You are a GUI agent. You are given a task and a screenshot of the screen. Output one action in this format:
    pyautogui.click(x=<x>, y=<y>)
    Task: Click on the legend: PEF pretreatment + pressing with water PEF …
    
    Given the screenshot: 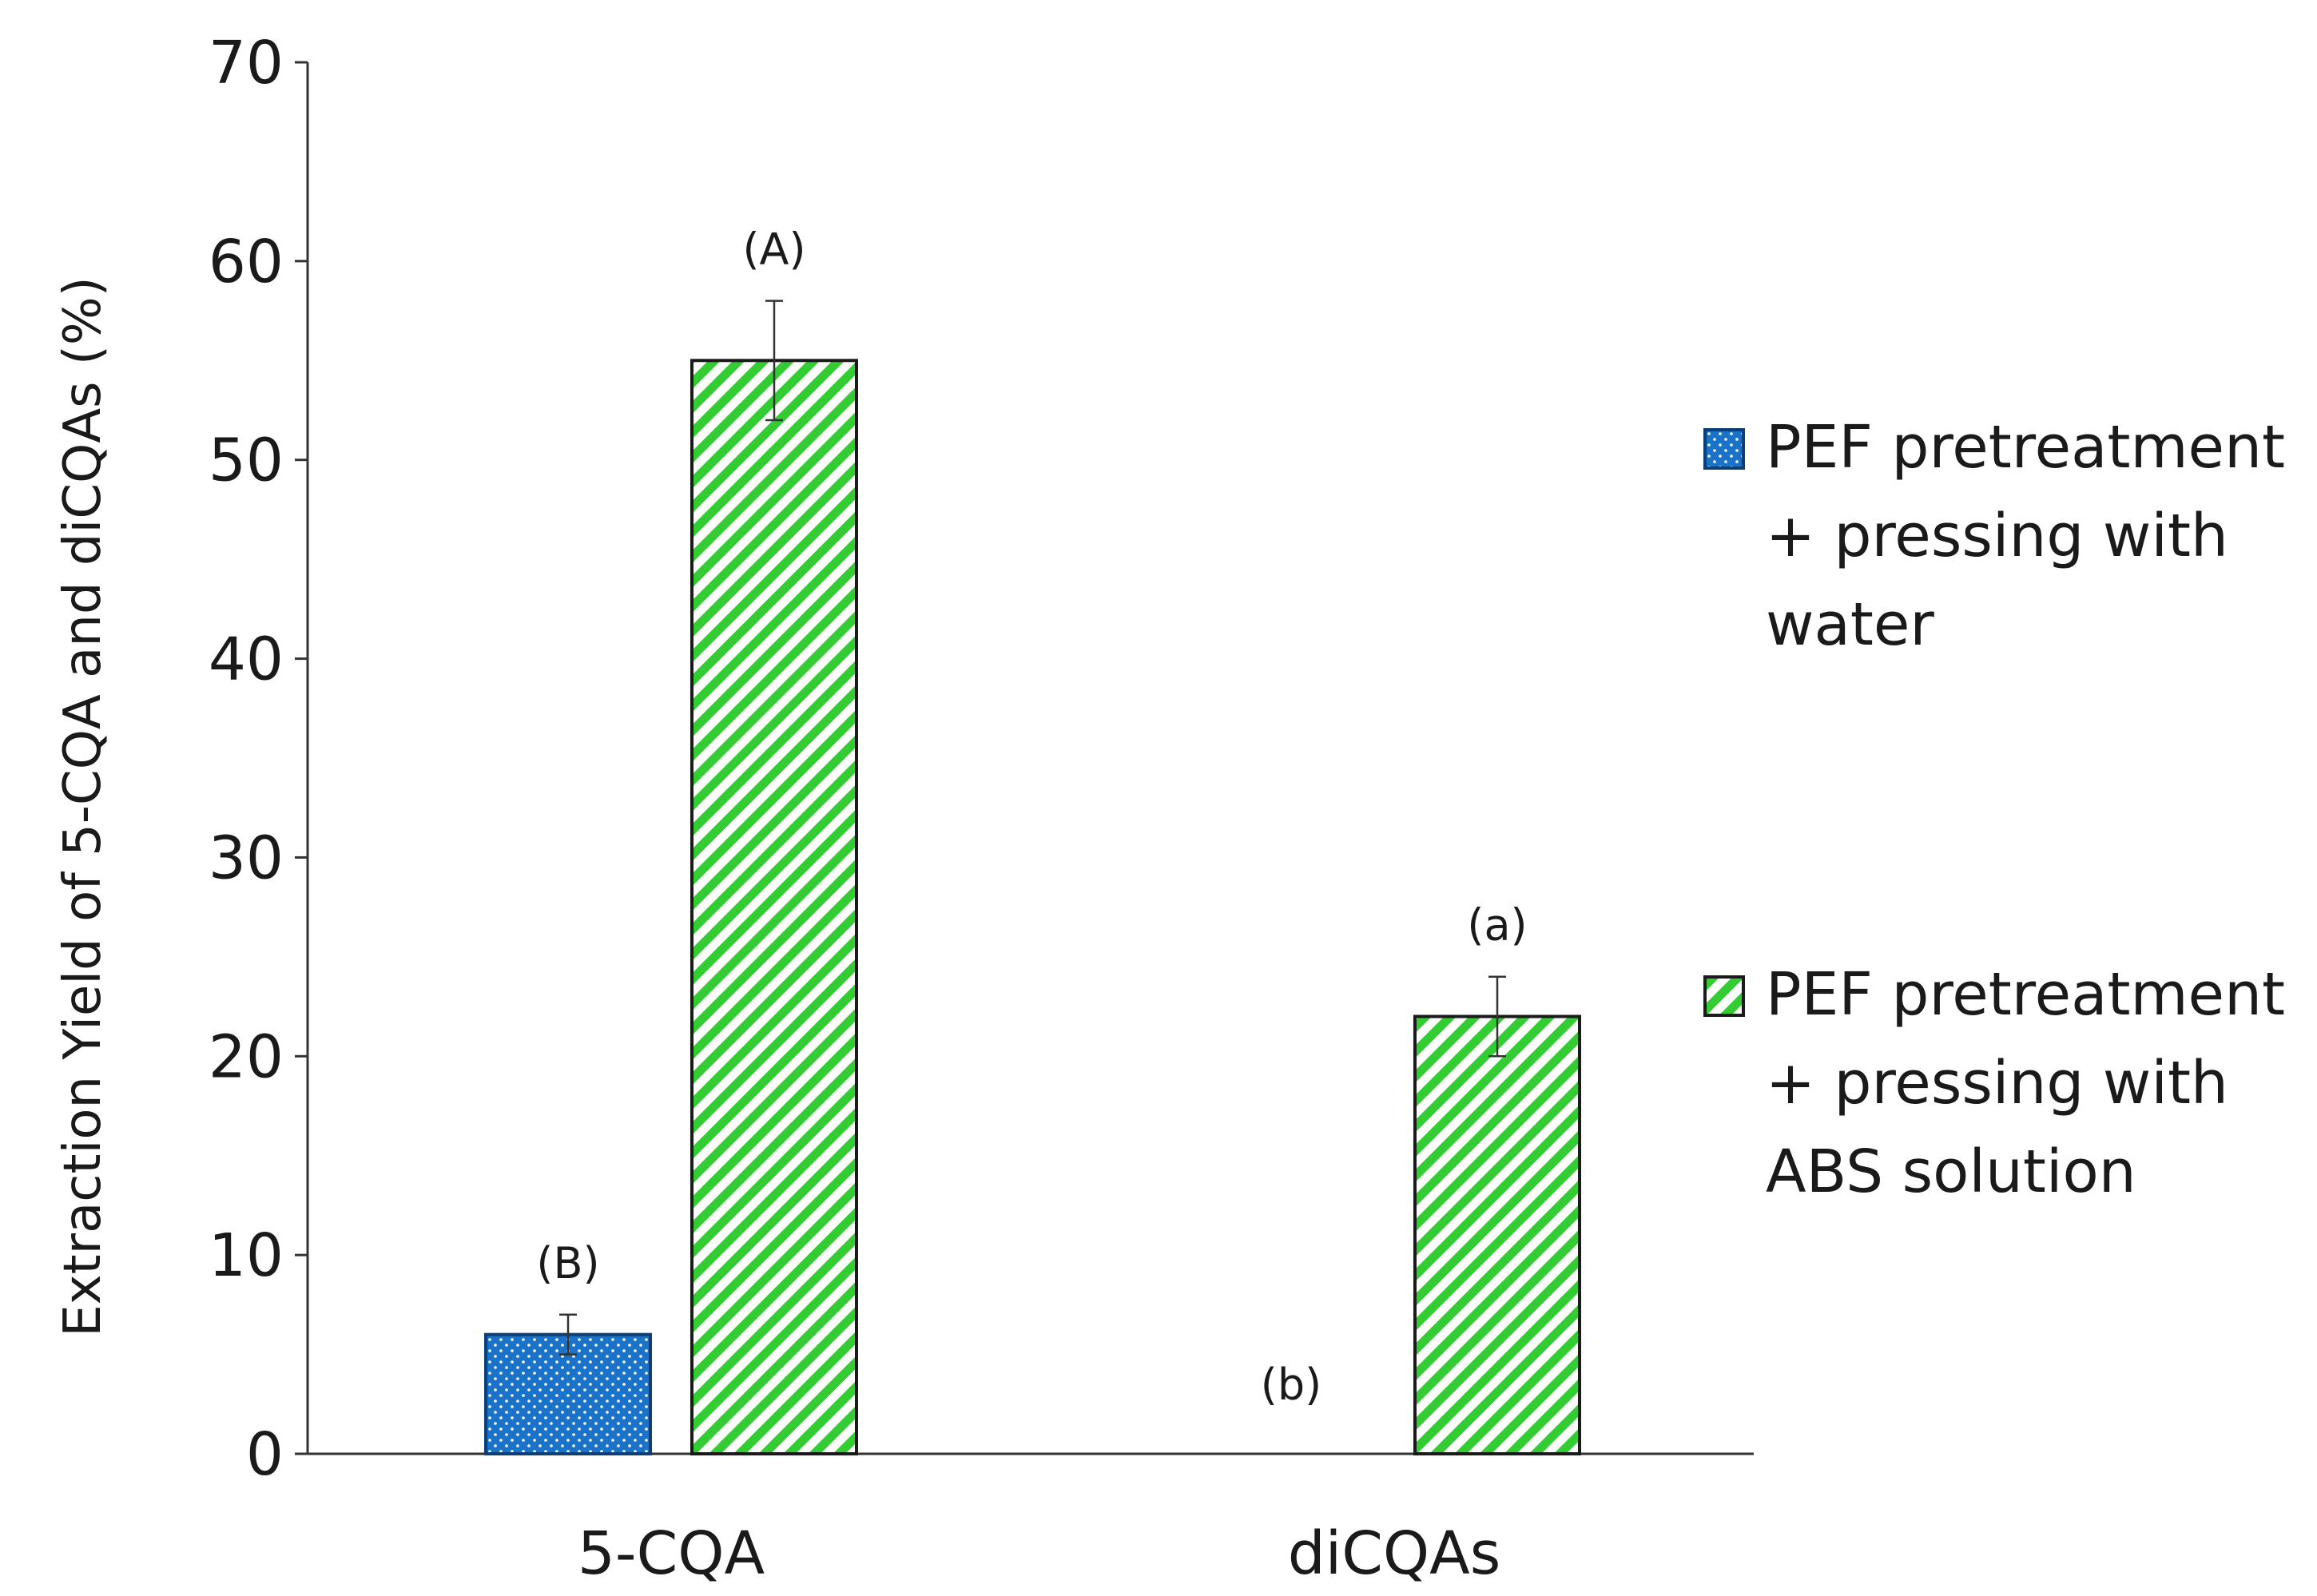 What is the action you would take?
    pyautogui.click(x=1994, y=809)
    